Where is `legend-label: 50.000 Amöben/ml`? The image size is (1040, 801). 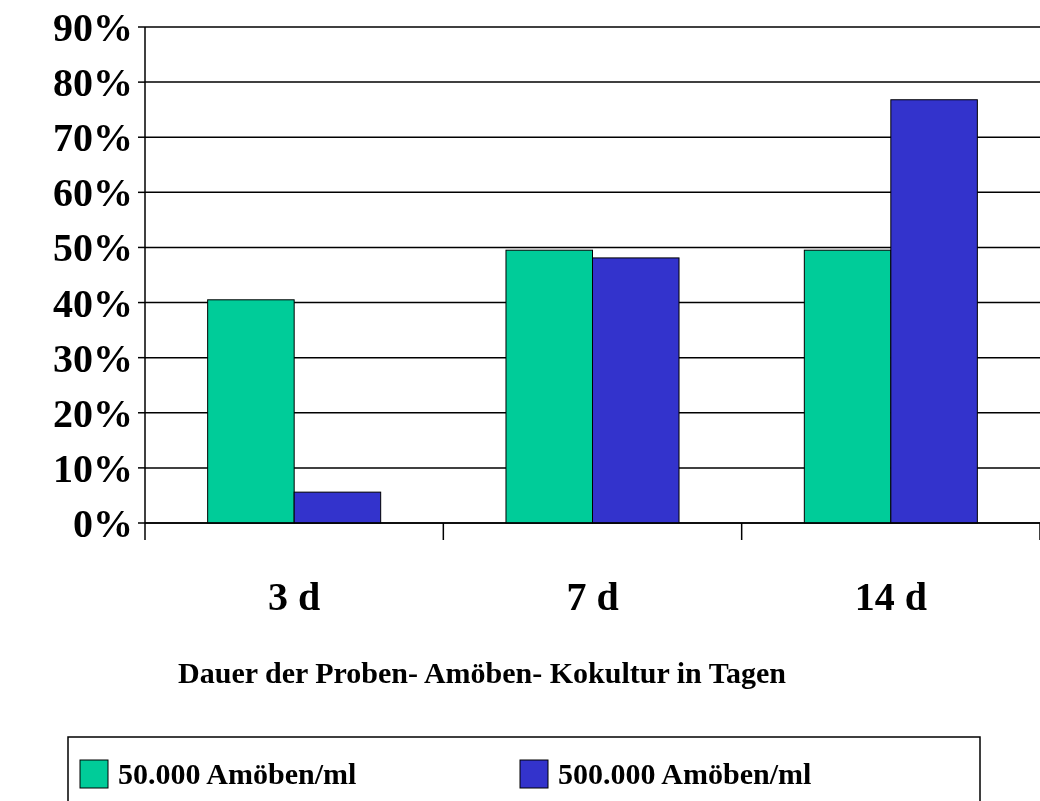 legend-label: 50.000 Amöben/ml is located at coordinates (237, 773).